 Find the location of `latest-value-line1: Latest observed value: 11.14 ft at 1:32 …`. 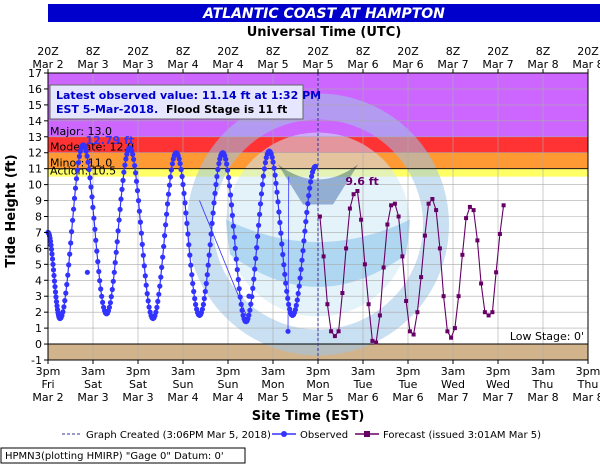

latest-value-line1: Latest observed value: 11.14 ft at 1:32 … is located at coordinates (188, 95).